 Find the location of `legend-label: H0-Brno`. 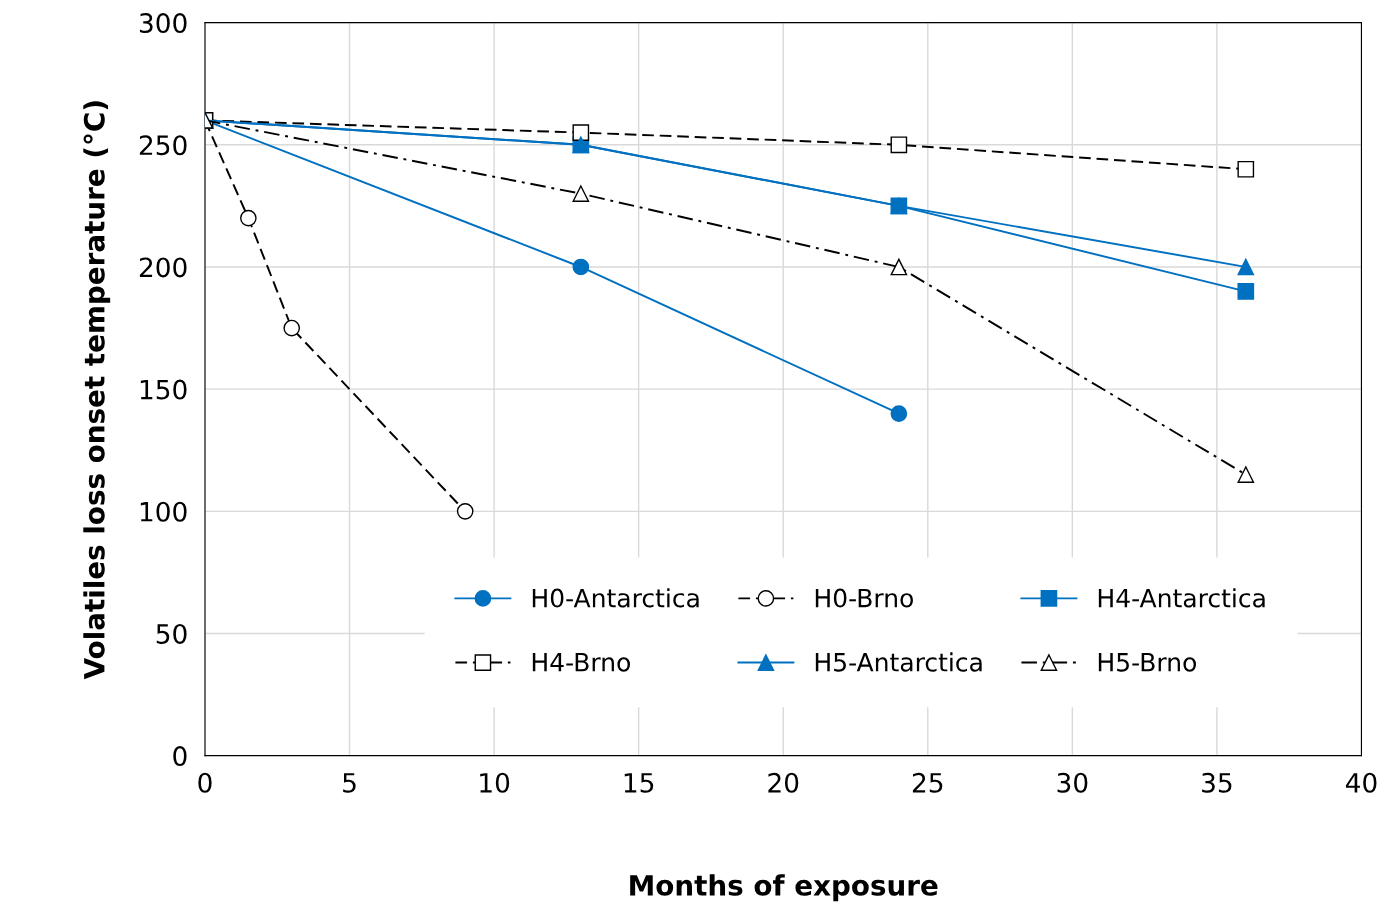

legend-label: H0-Brno is located at coordinates (864, 598).